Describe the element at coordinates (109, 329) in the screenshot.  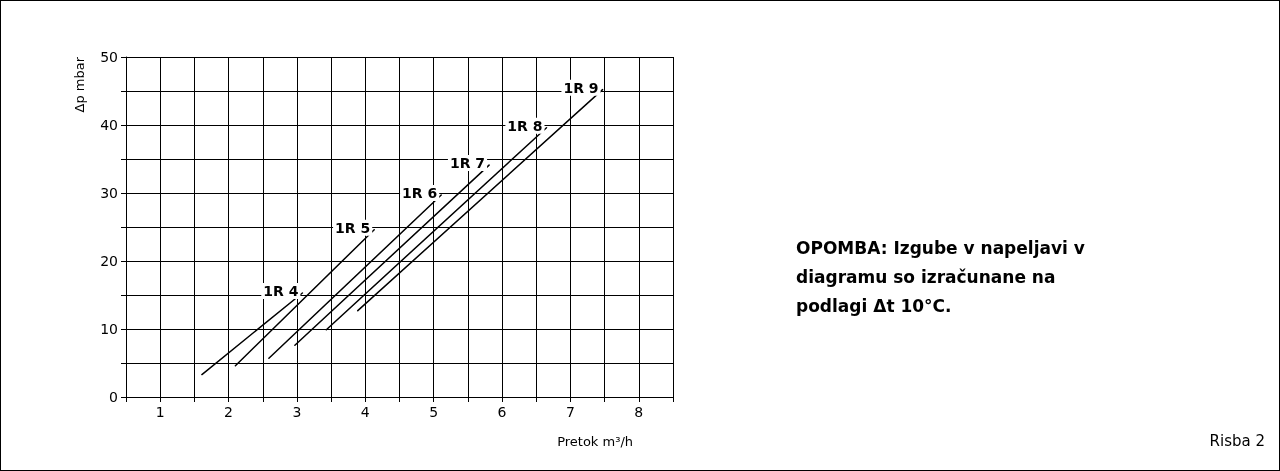
I see `y-tick-label: 10` at that location.